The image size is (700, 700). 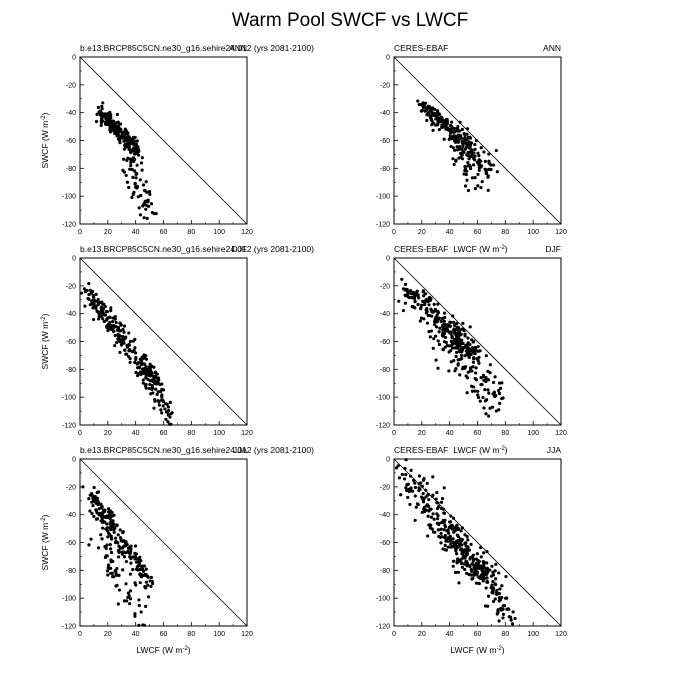 I want to click on y-tick-label: -20, so click(x=385, y=286).